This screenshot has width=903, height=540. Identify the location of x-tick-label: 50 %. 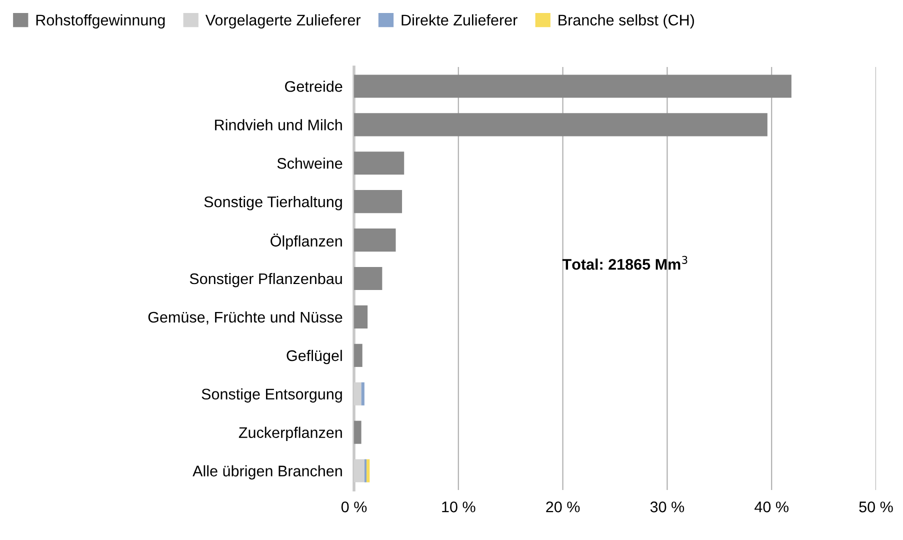
(876, 507).